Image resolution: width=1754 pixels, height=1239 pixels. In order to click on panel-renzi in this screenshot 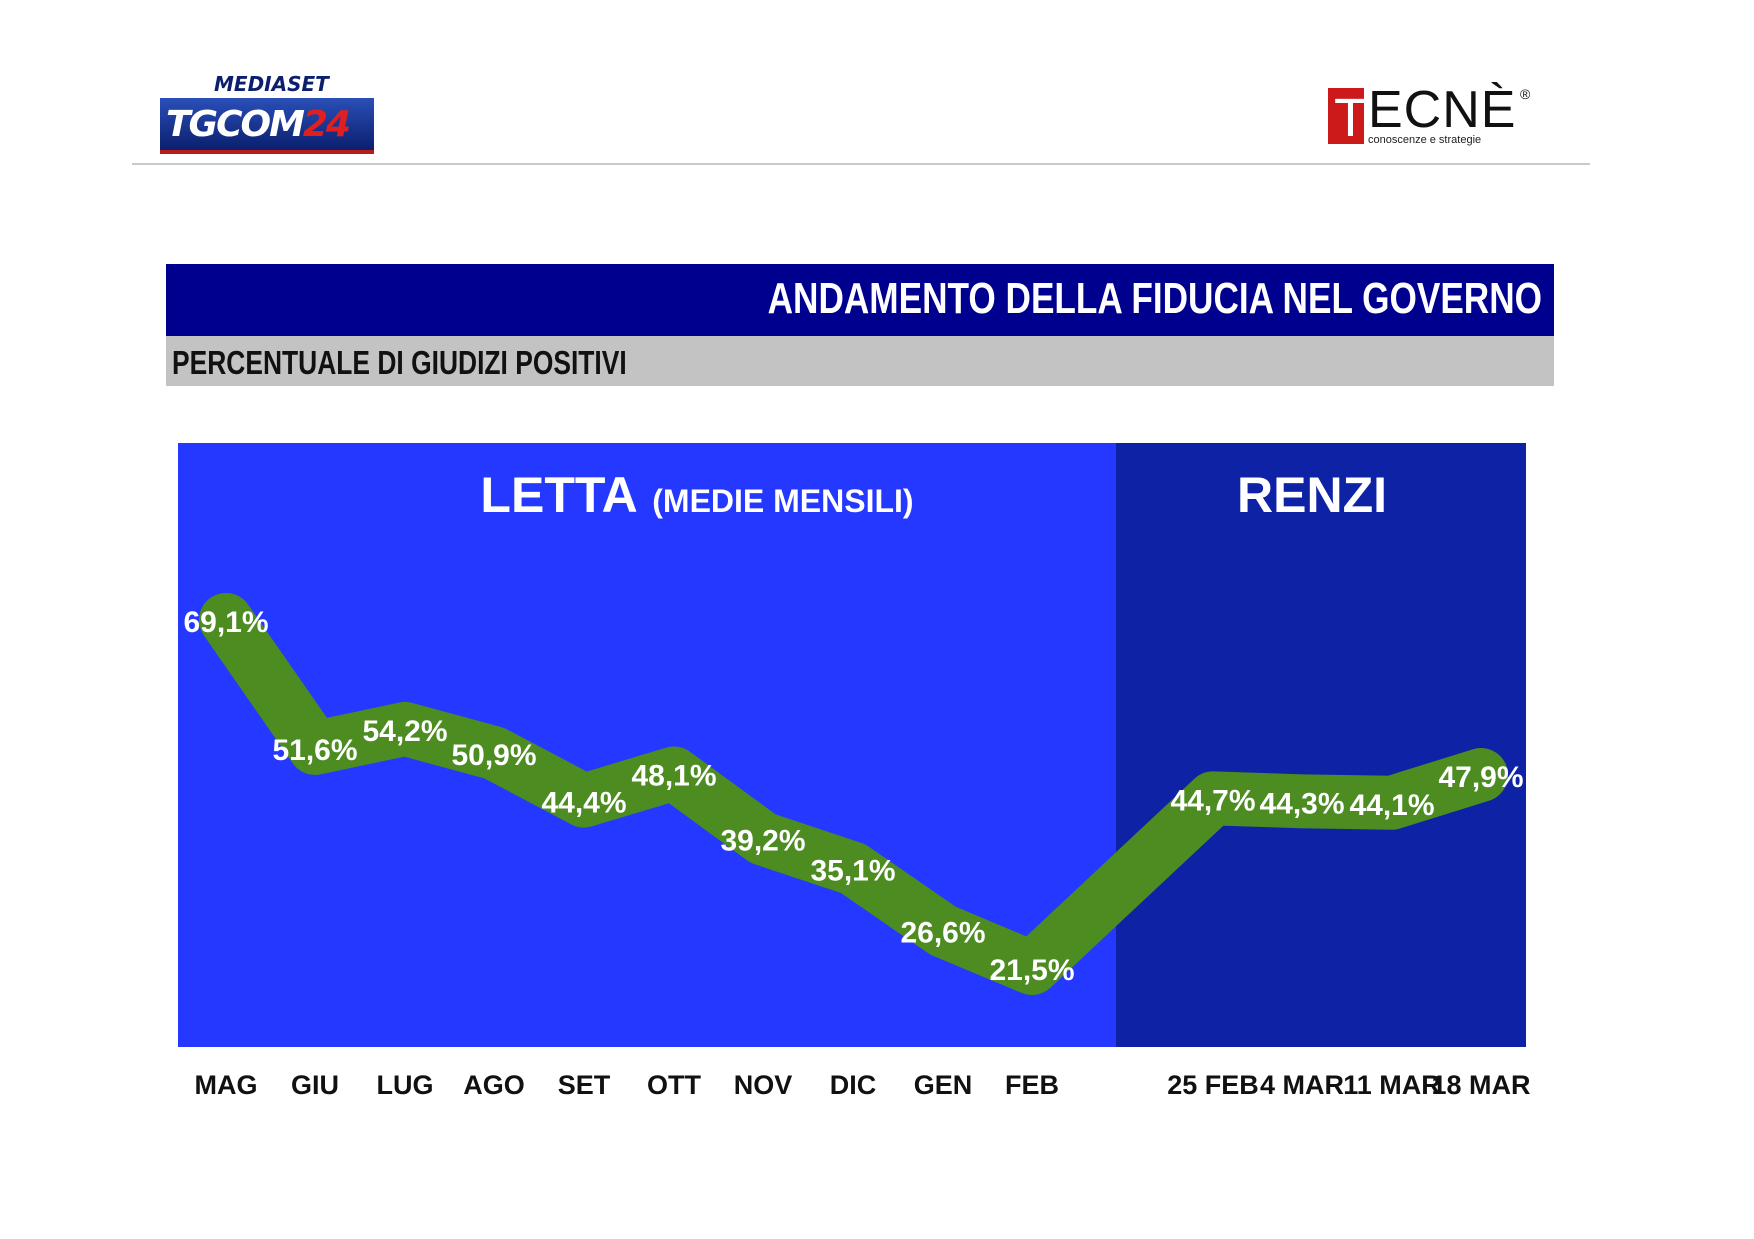, I will do `click(1321, 745)`.